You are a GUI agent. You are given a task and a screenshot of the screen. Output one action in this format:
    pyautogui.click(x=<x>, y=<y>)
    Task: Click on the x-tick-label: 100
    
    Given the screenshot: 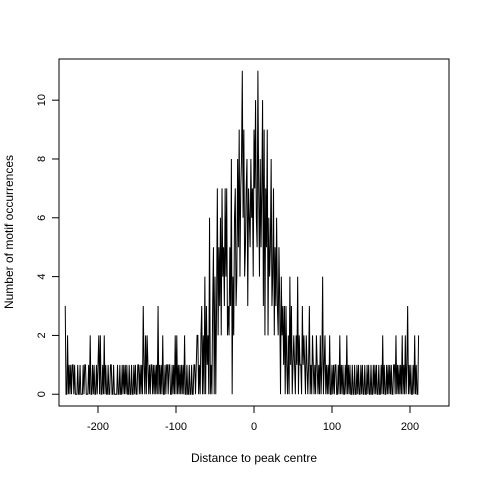 What is the action you would take?
    pyautogui.click(x=332, y=427)
    